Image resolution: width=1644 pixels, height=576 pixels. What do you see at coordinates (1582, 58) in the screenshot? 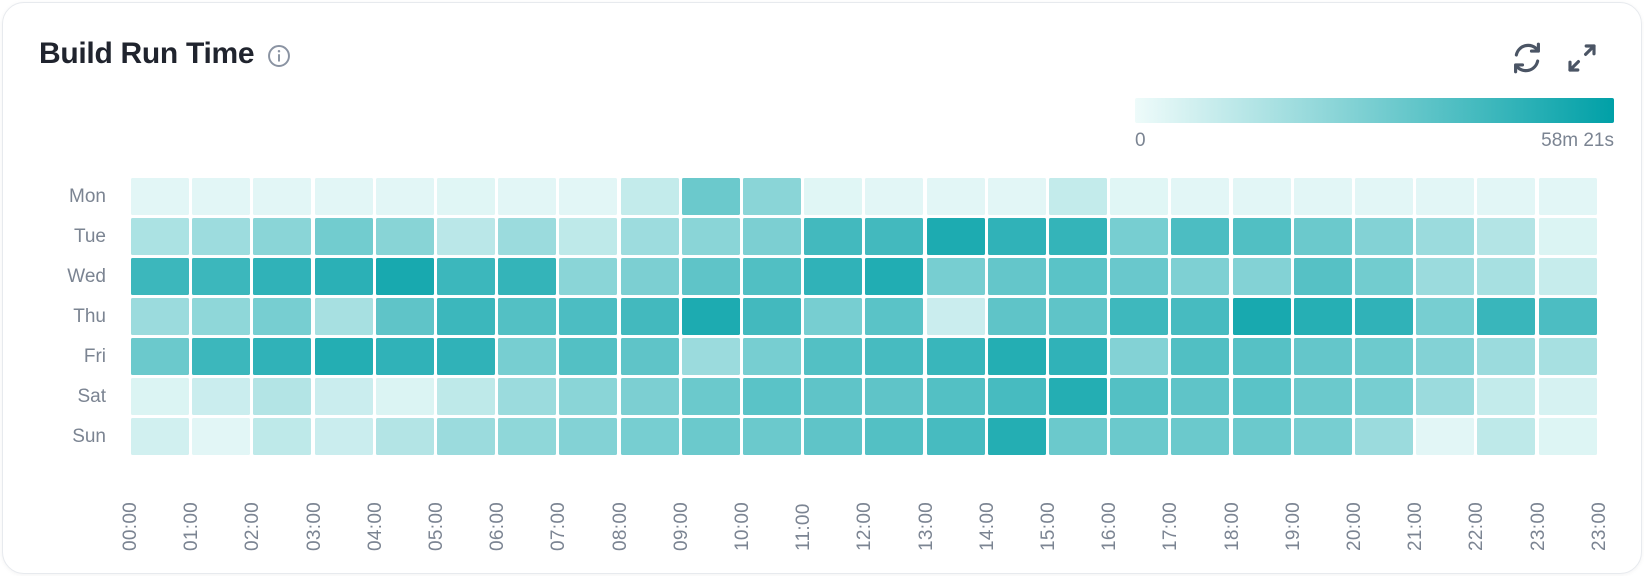
I see `expand-button` at bounding box center [1582, 58].